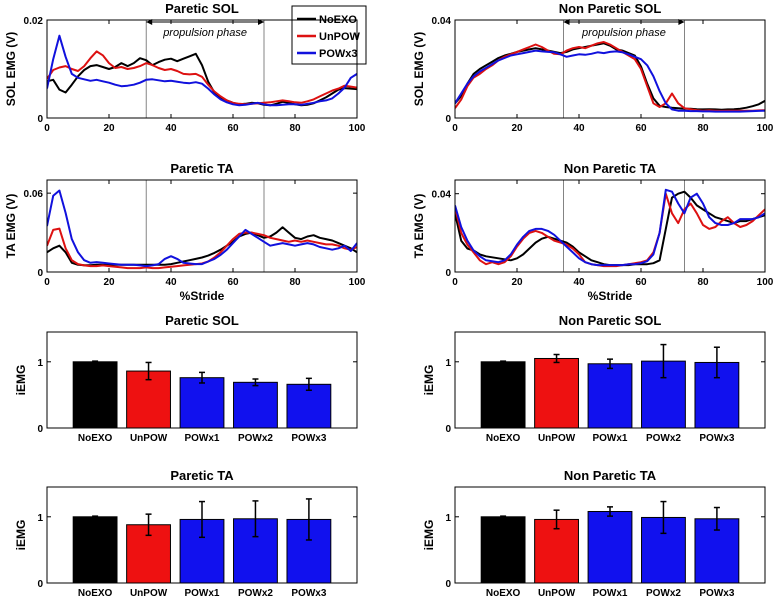 Image resolution: width=776 pixels, height=599 pixels. Describe the element at coordinates (442, 195) in the screenshot. I see `y-tick-label: 0.04` at that location.